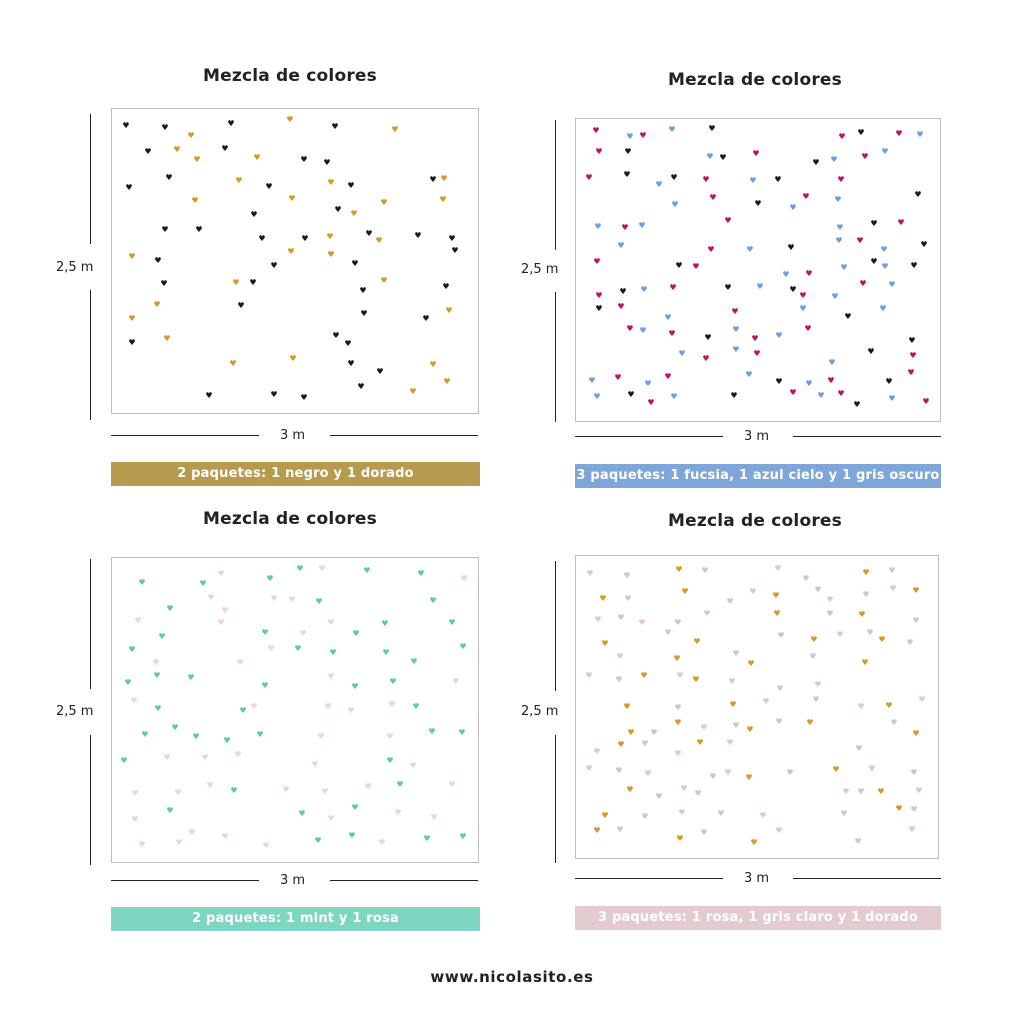  I want to click on width-label: 3 m, so click(757, 437).